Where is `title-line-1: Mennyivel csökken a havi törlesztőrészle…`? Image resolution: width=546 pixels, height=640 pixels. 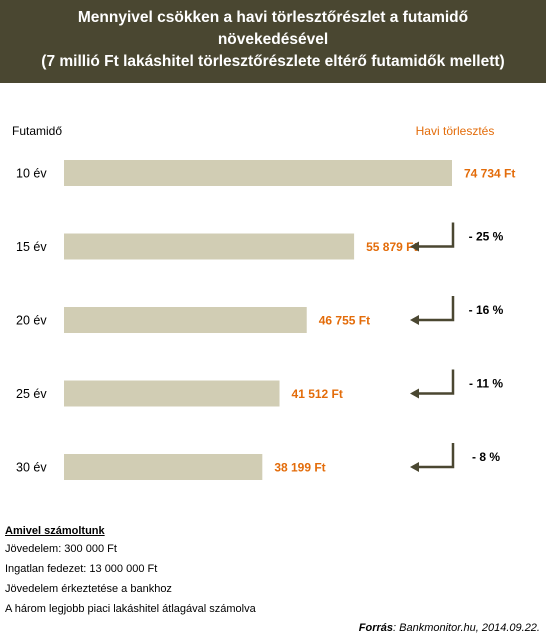
title-line-1: Mennyivel csökken a havi törlesztőrészle… is located at coordinates (273, 17).